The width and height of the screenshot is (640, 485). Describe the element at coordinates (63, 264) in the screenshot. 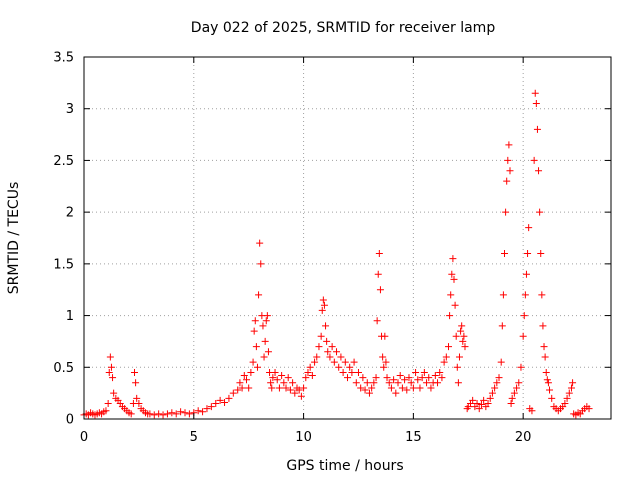

I see `y-tick-label: 1.5` at that location.